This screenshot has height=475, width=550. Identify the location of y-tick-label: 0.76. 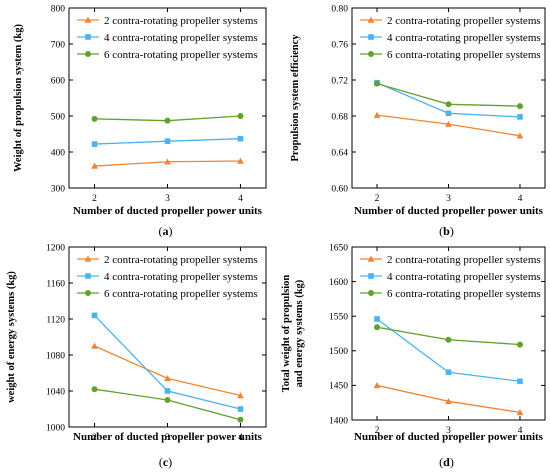
(339, 45).